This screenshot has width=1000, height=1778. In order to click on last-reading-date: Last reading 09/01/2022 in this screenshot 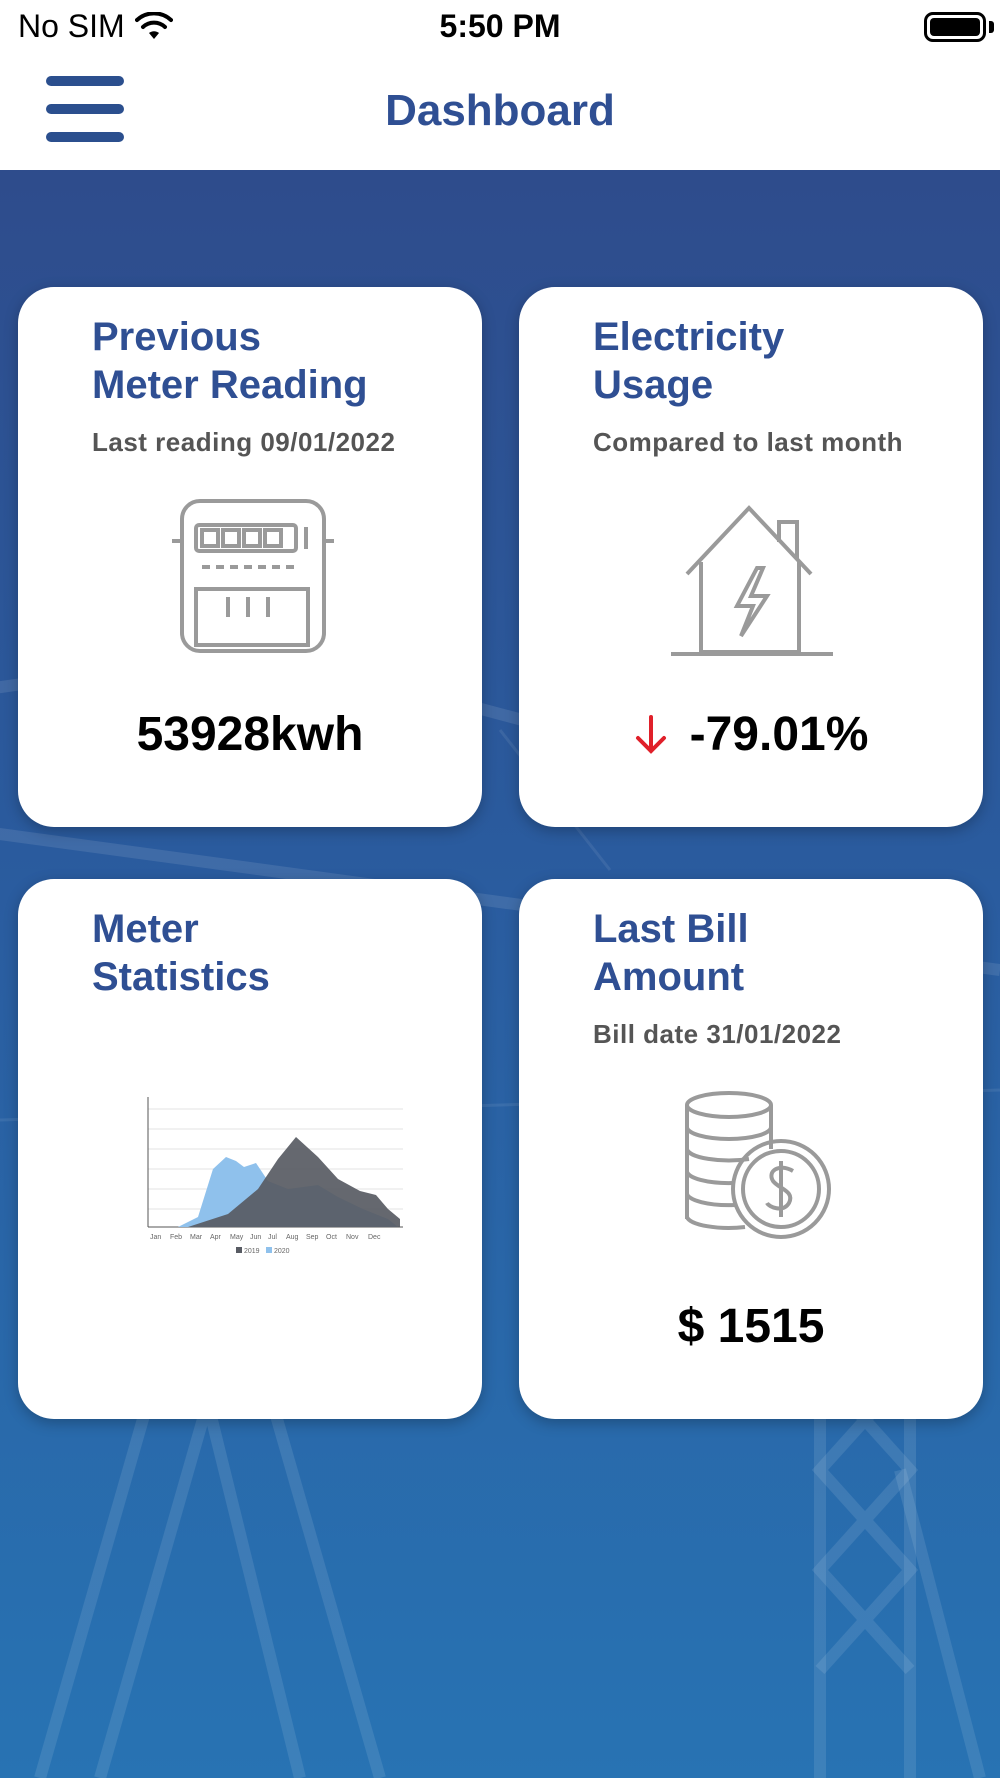, I will do `click(244, 442)`.